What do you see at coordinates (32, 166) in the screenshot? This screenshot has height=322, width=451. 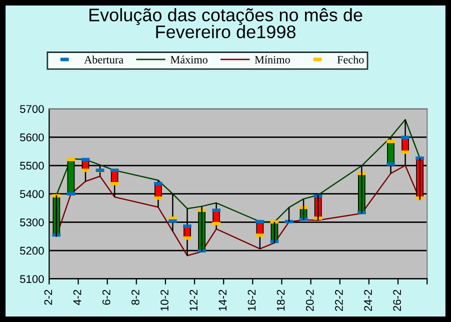 I see `y-tick-label: 5500` at bounding box center [32, 166].